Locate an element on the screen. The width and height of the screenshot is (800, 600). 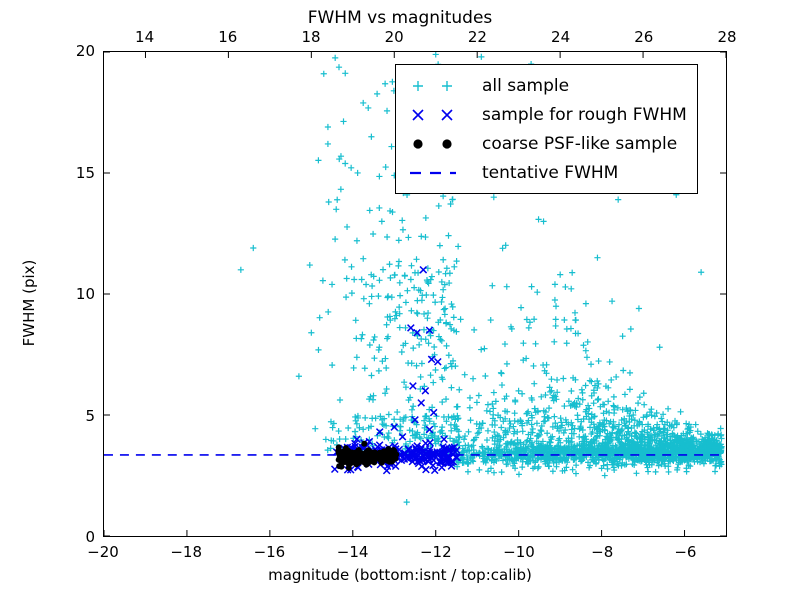
x-tick-label-bottom: −20 is located at coordinates (103, 552).